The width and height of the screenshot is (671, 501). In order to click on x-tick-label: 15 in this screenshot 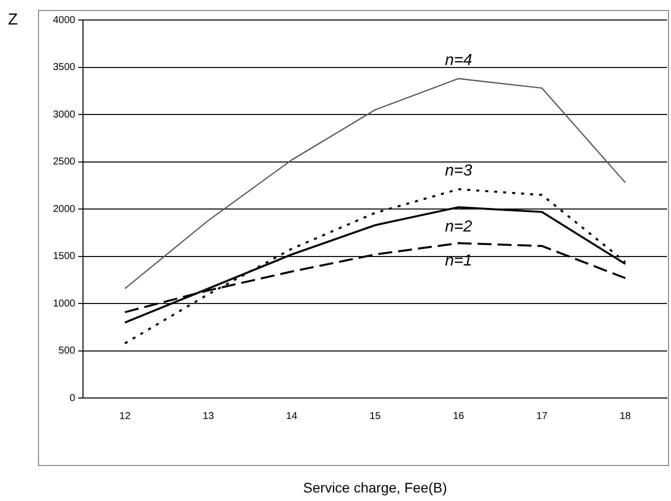, I will do `click(376, 416)`.